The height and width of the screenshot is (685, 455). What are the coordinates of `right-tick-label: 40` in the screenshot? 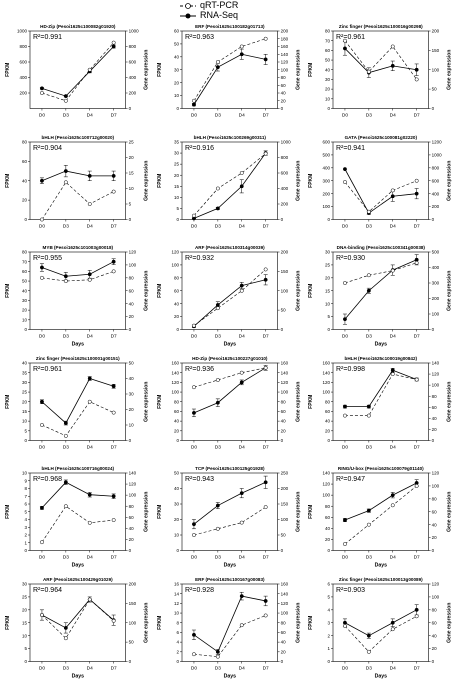 It's located at (283, 641).